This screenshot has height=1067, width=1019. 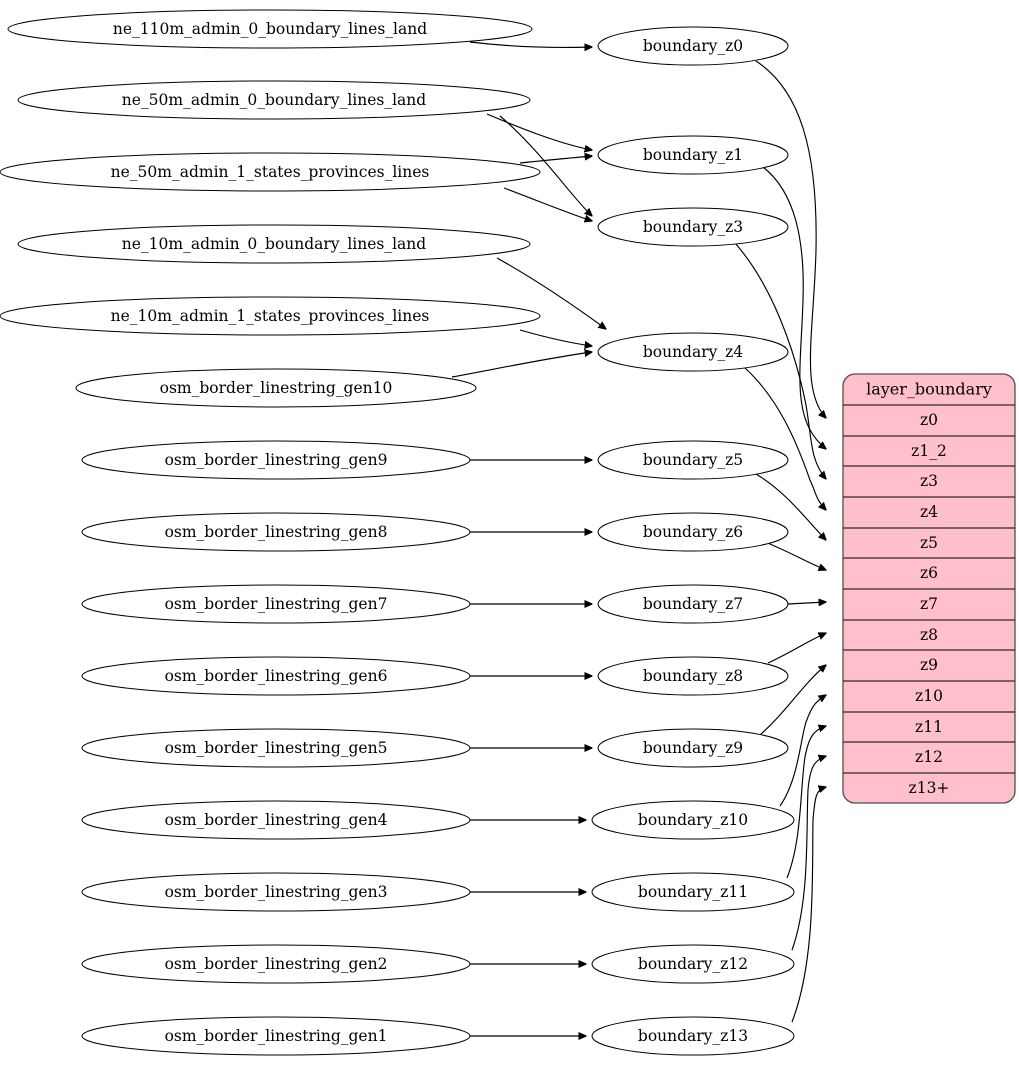 I want to click on edge-ne10m1-to-z4, so click(x=555, y=337).